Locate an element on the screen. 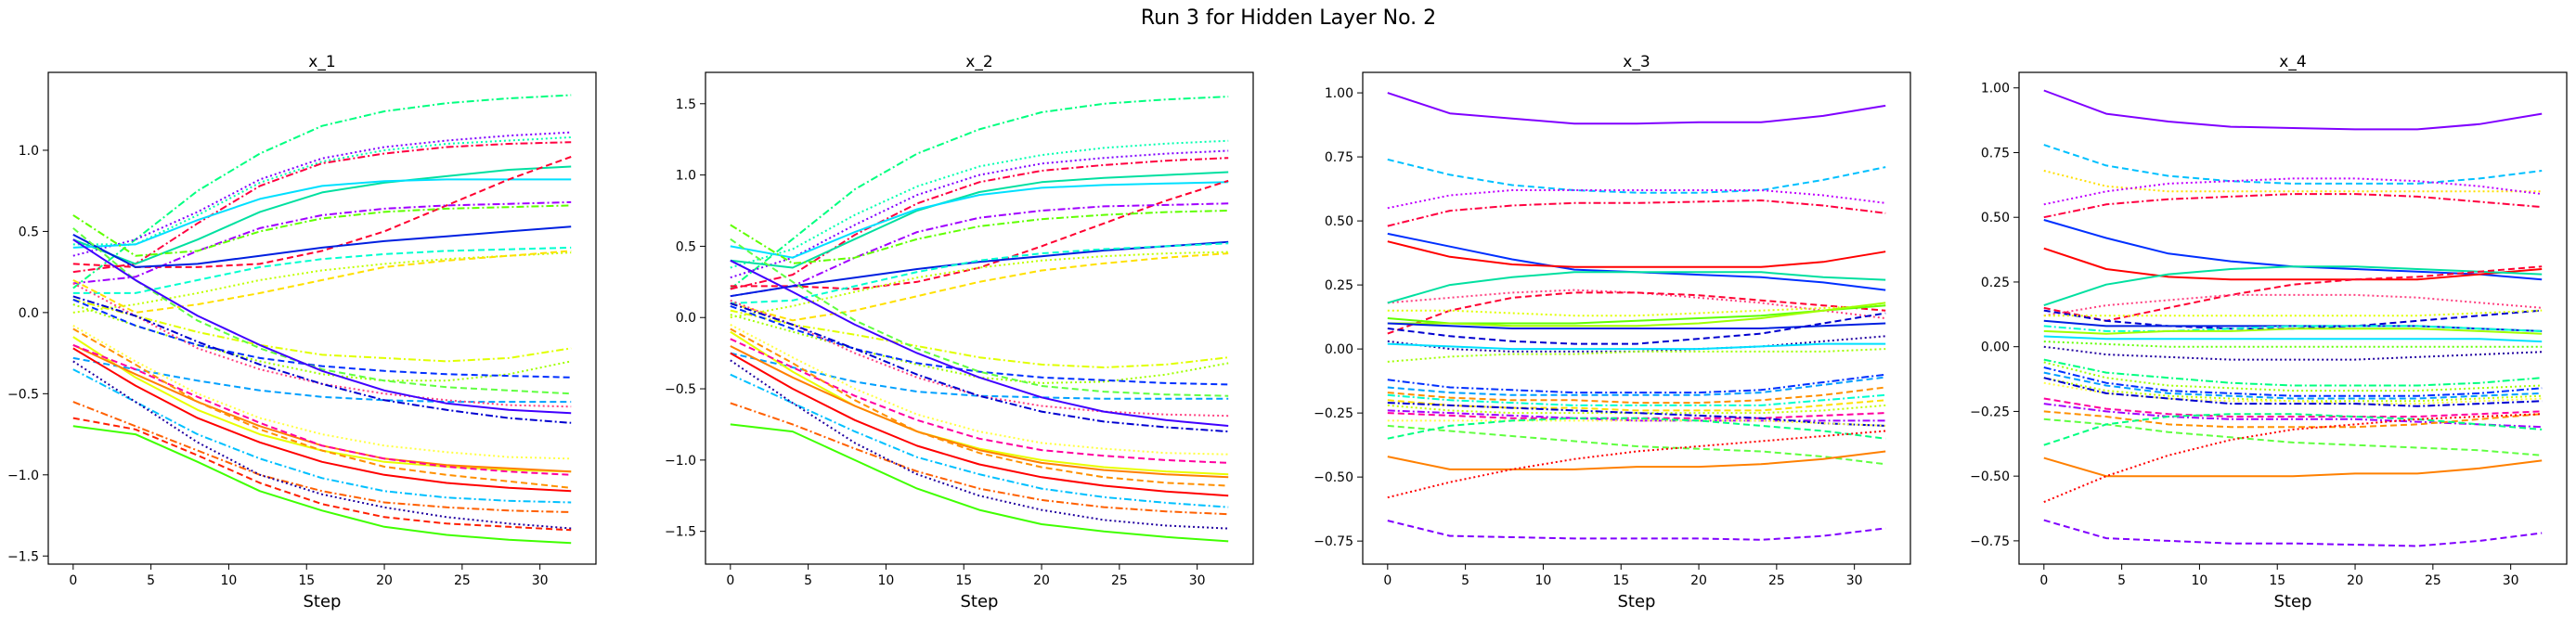 Image resolution: width=2576 pixels, height=617 pixels. subplot-title: x_1 is located at coordinates (321, 62).